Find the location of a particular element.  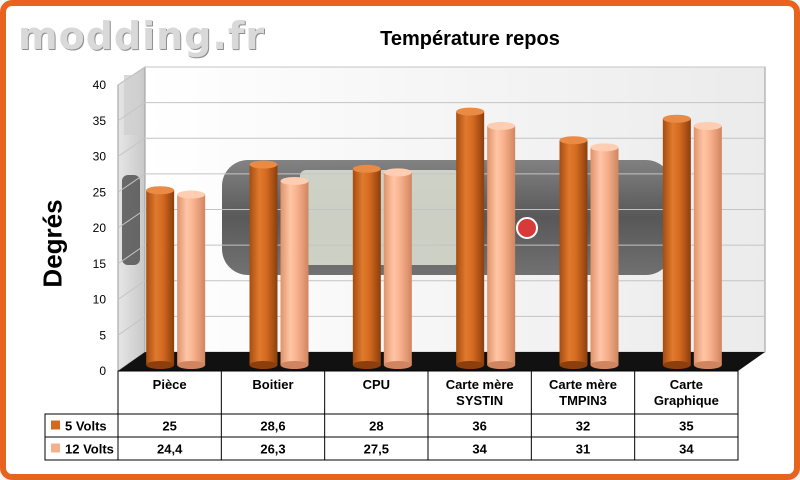

legend-label: 5 Volts is located at coordinates (86, 426).